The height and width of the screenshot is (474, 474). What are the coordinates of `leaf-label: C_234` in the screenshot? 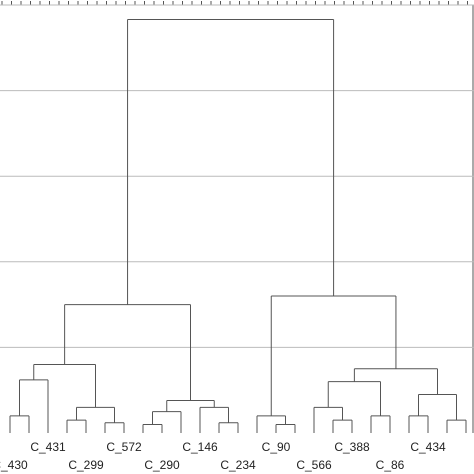 It's located at (238, 465).